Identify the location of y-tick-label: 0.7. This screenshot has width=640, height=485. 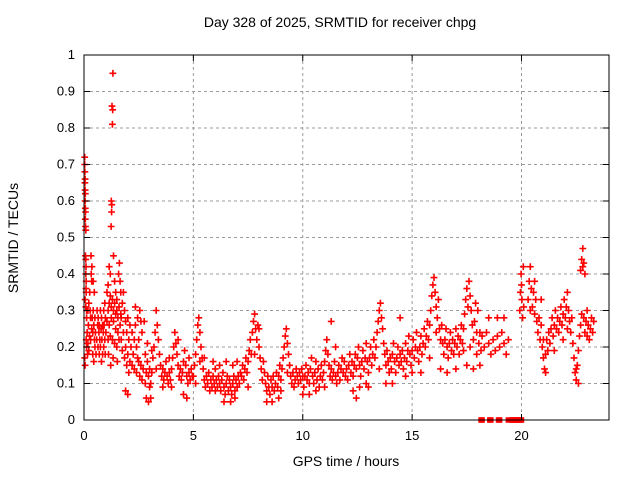
(66, 164).